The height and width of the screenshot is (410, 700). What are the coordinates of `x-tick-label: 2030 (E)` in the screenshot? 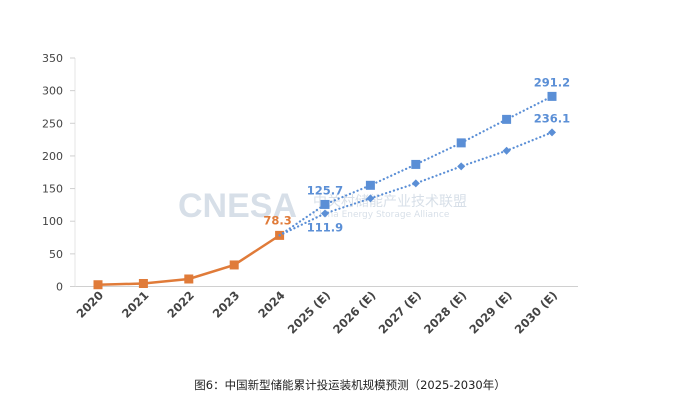 It's located at (536, 312).